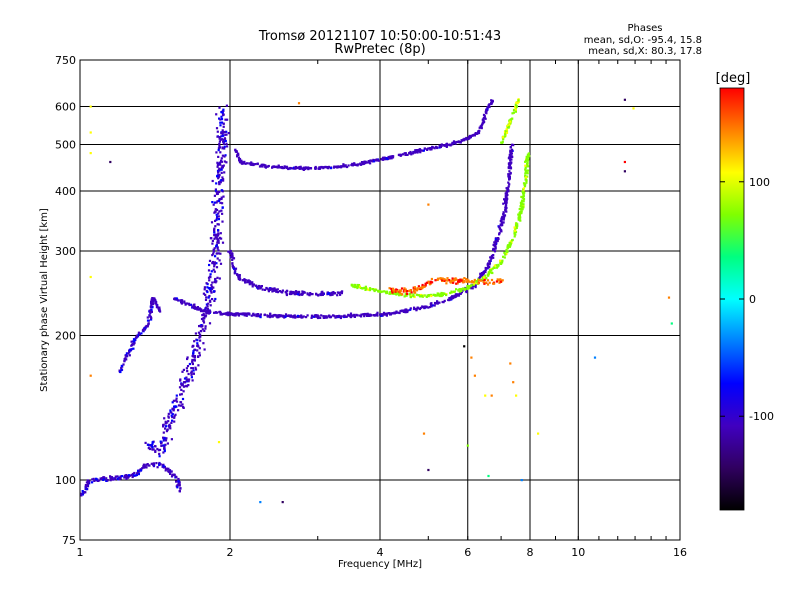 The width and height of the screenshot is (800, 600). Describe the element at coordinates (65, 300) in the screenshot. I see `y-tick-labels: 75 100 200 300 400 500 600 750` at that location.